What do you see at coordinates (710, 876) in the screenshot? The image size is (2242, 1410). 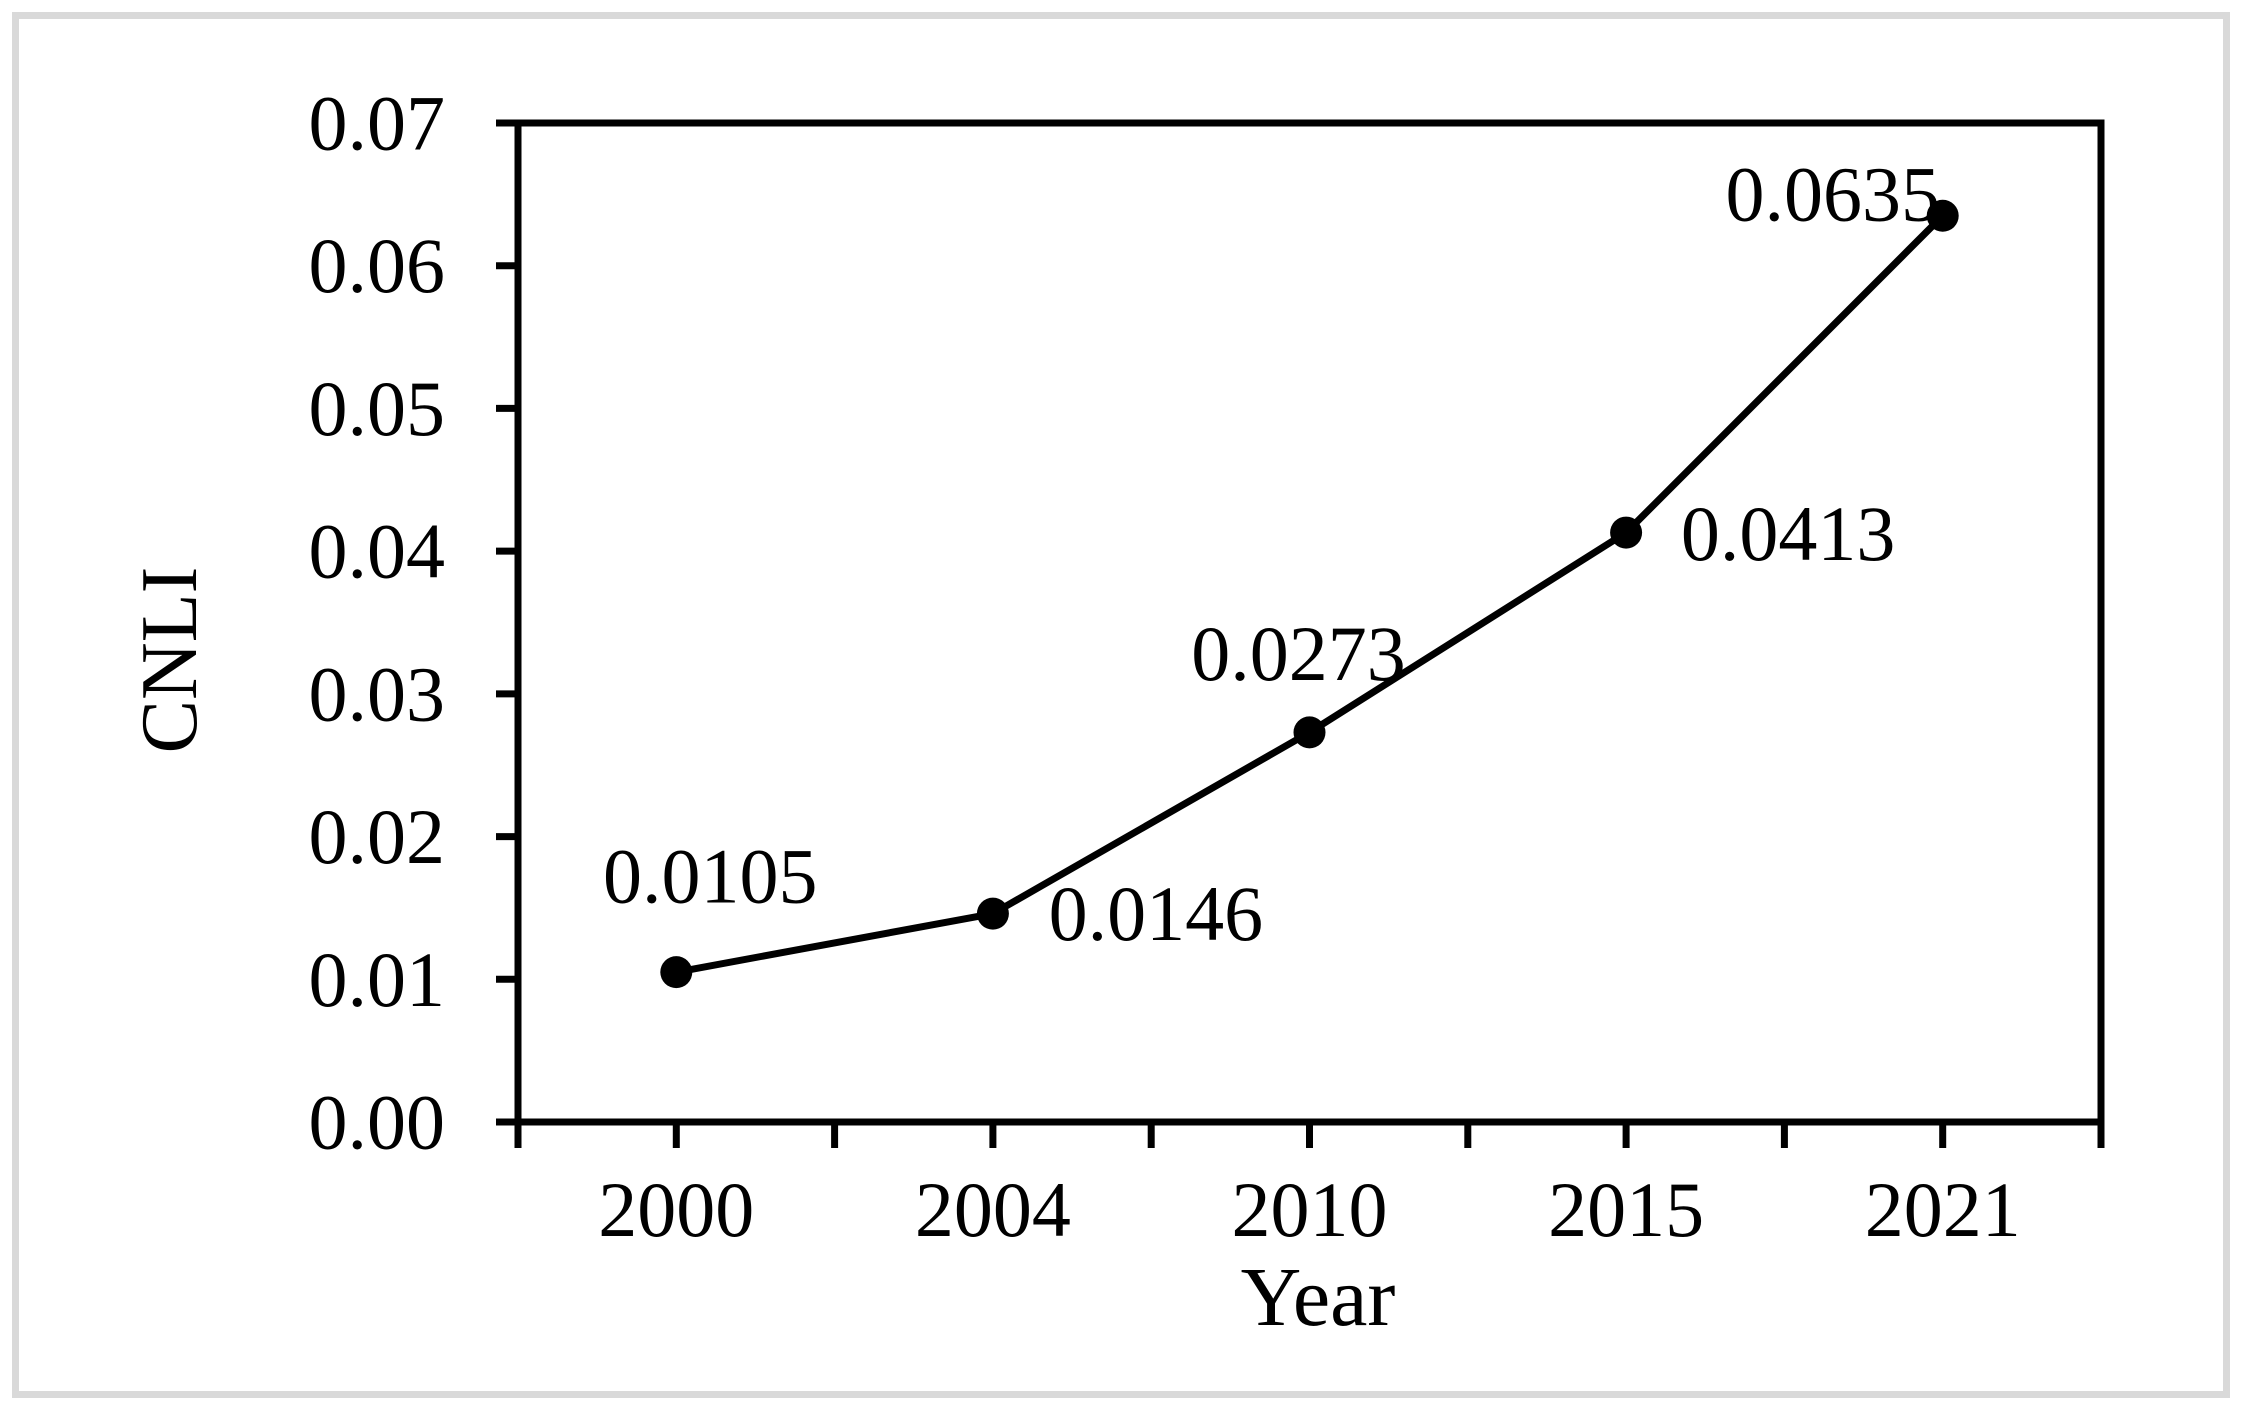 I see `data-point-label: 0.0105` at bounding box center [710, 876].